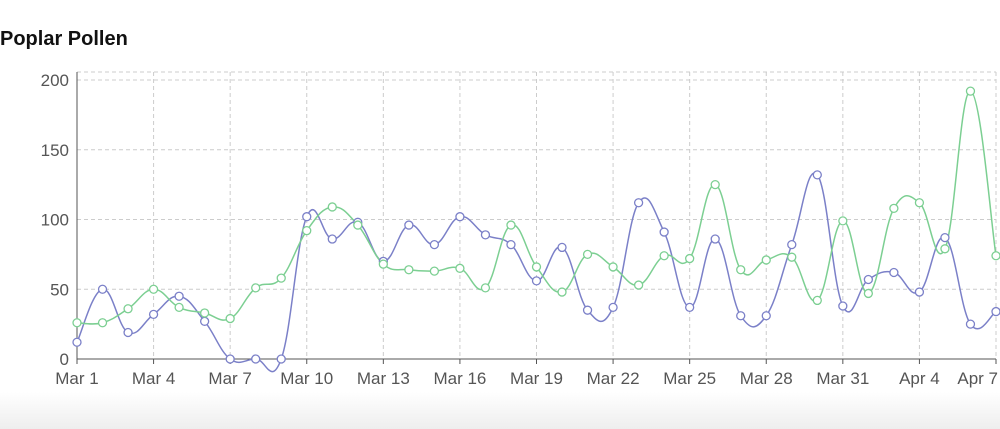  I want to click on y-tick-label: 50, so click(59, 289).